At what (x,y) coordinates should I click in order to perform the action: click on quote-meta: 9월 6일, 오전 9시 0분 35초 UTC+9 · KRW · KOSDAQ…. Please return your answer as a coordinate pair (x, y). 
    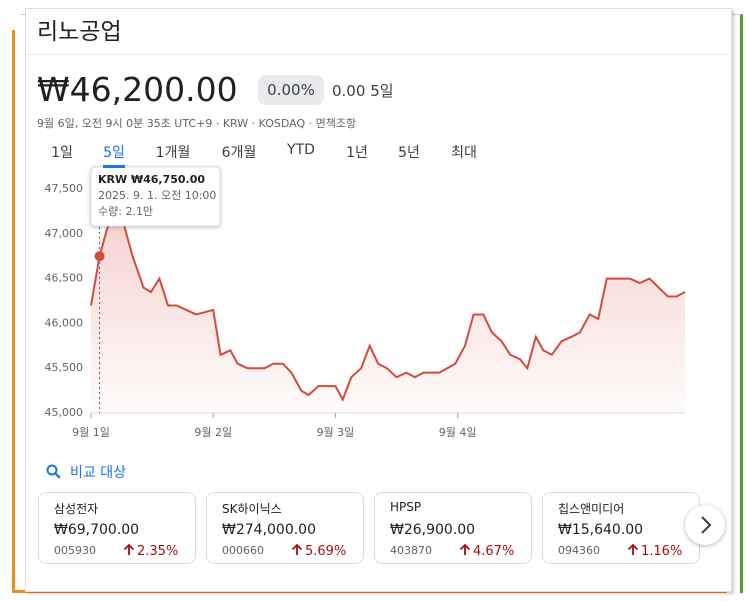
    Looking at the image, I should click on (197, 123).